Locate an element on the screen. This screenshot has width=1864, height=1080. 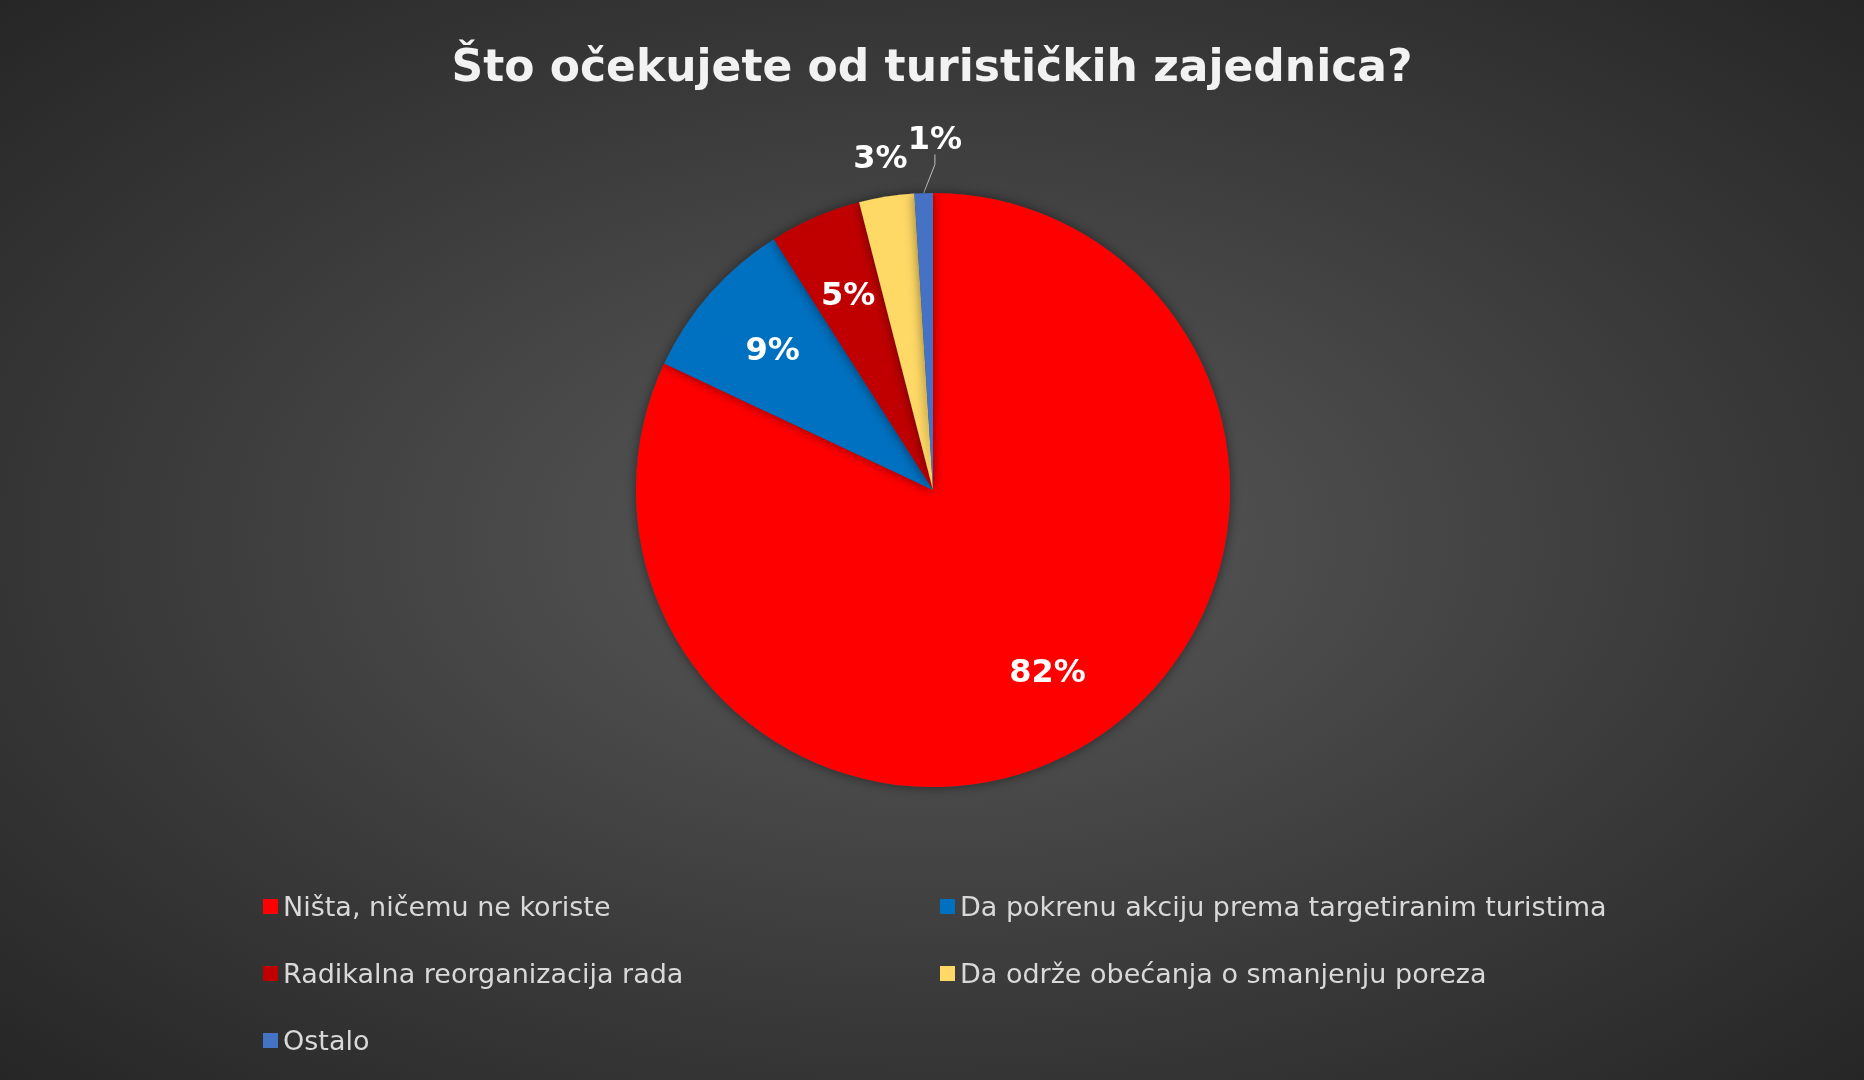
data-label: 82% is located at coordinates (1047, 670).